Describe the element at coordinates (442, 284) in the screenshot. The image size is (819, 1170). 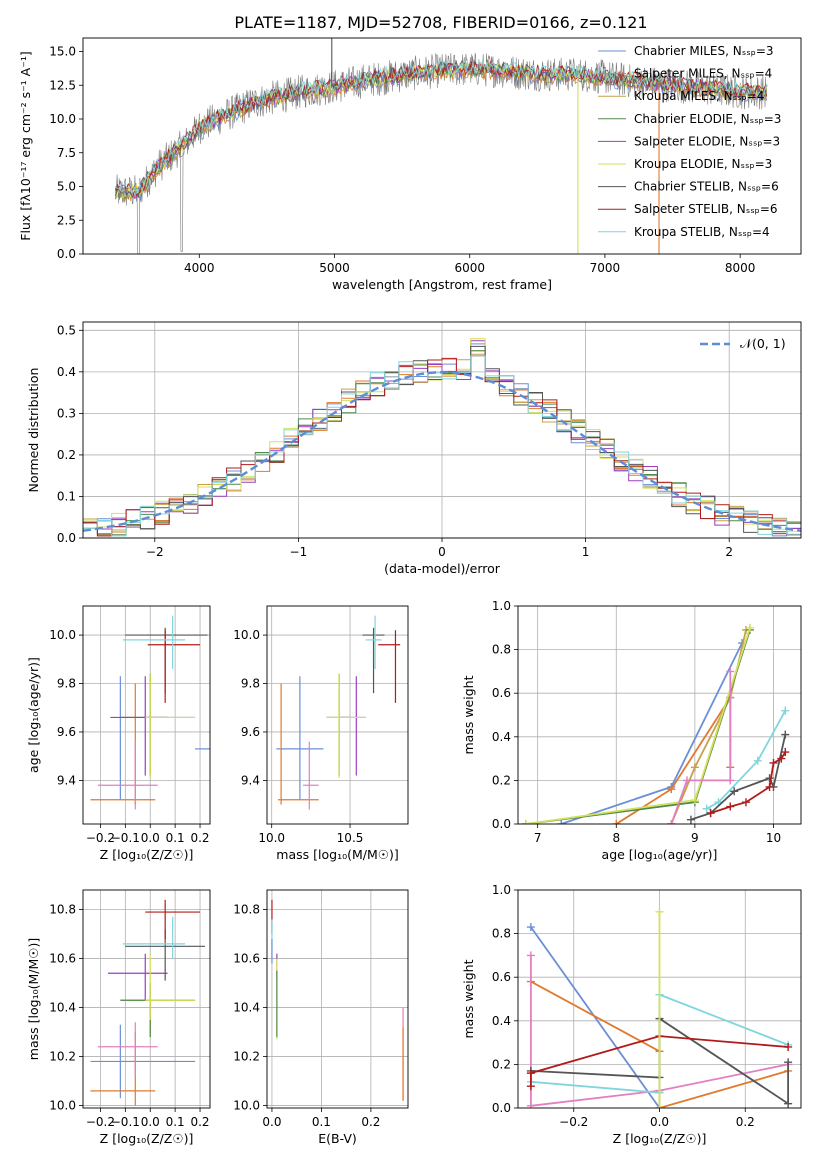
I see `x-axis-label: wavelength [Angstrom, rest frame]` at that location.